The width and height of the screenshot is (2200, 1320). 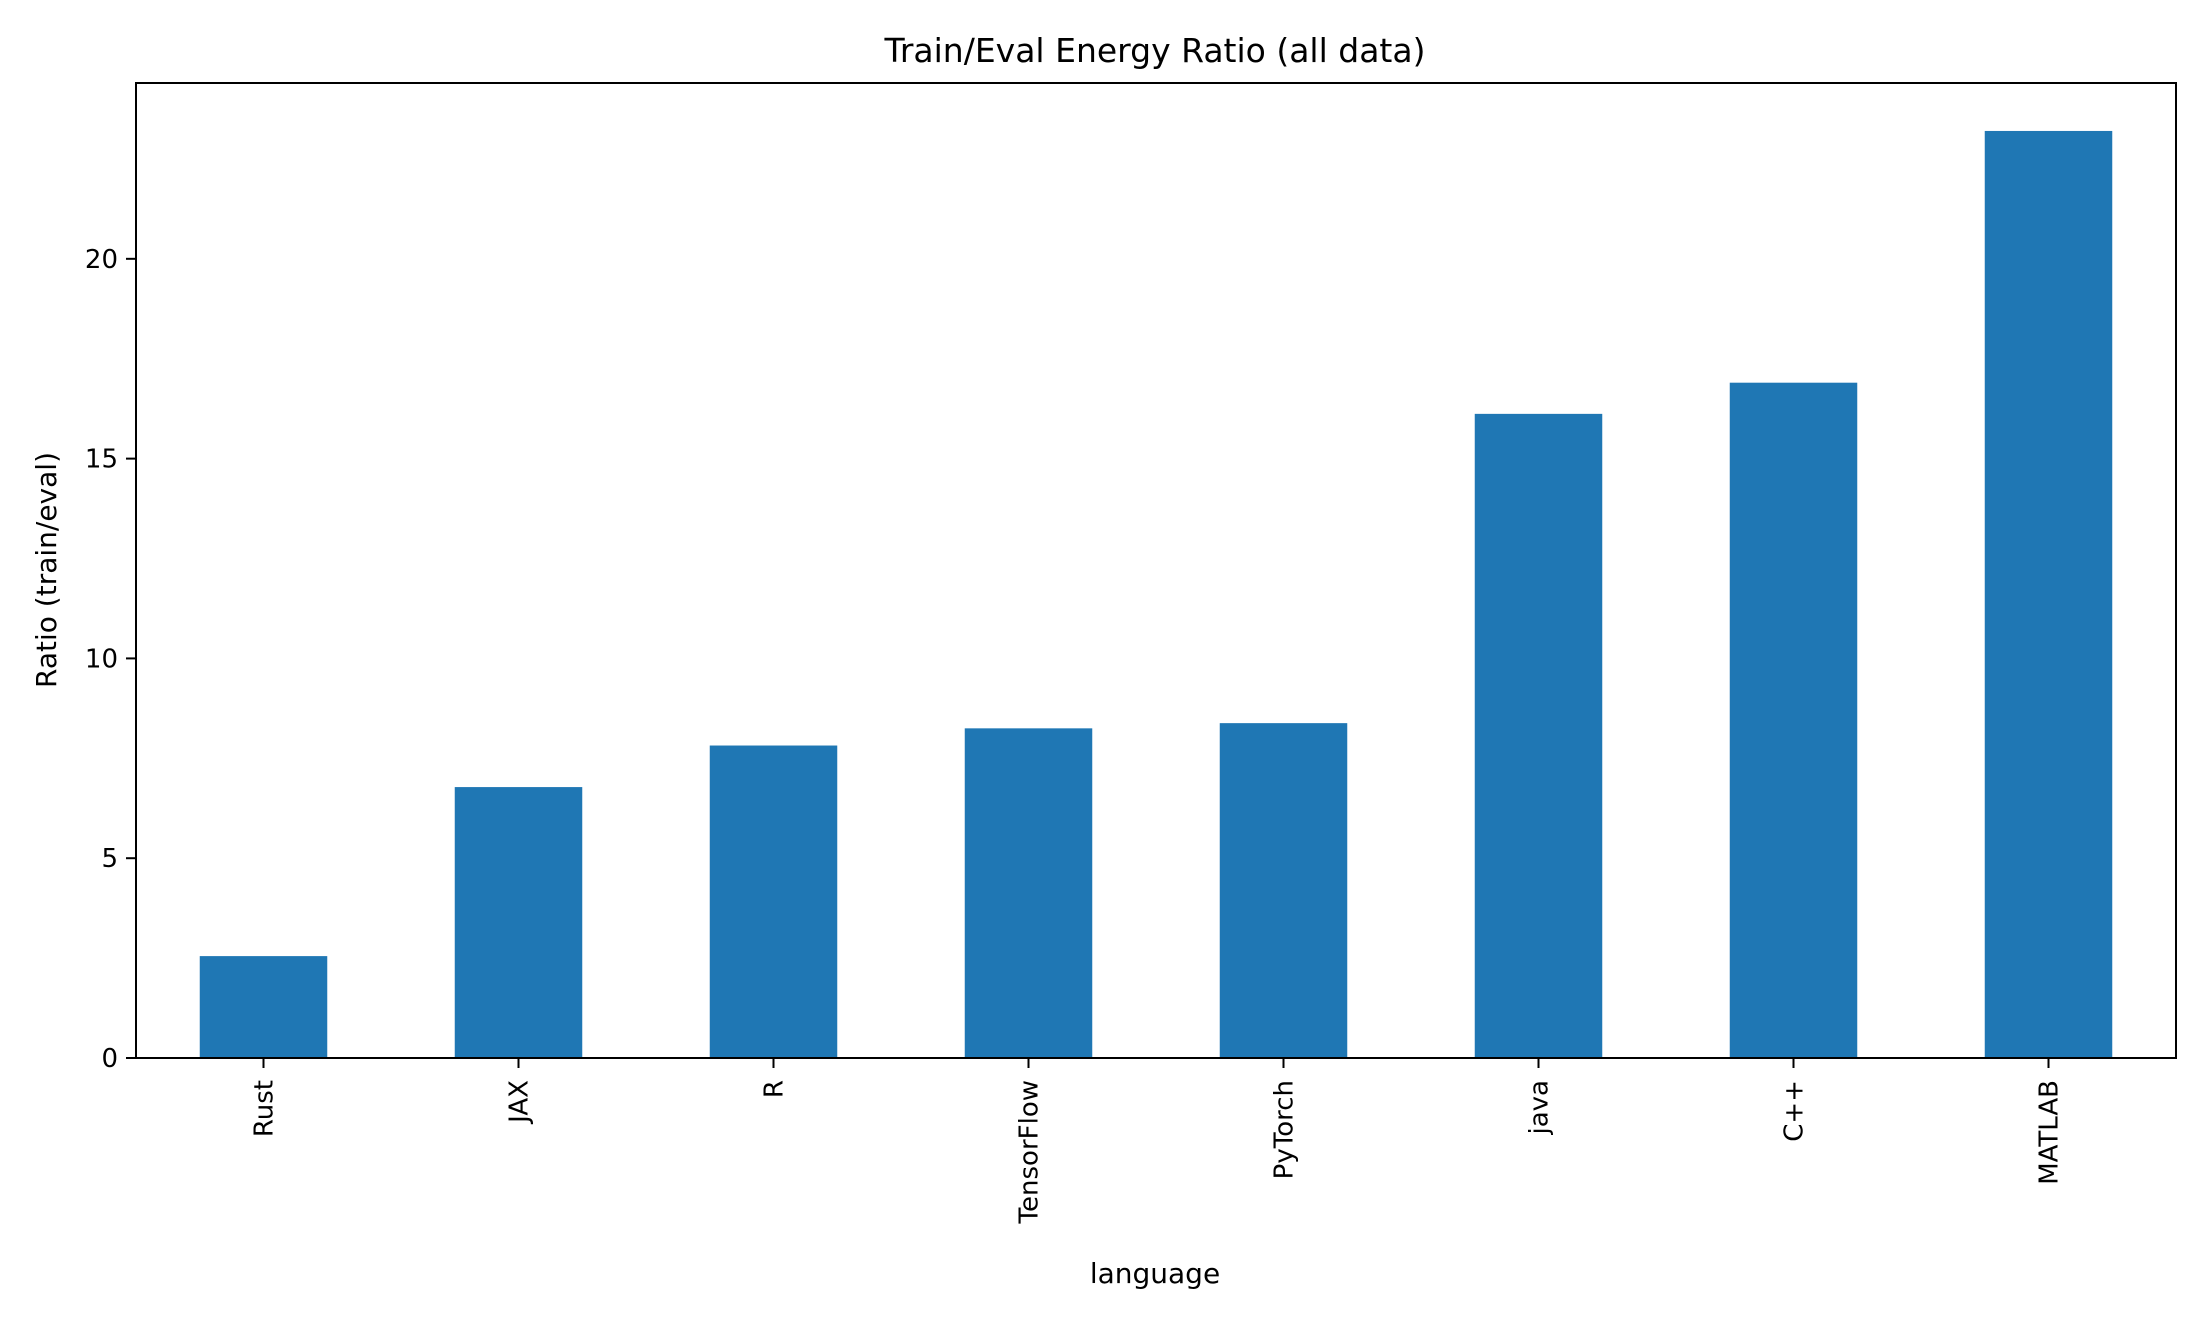 I want to click on bar-pytorch, so click(x=1283, y=890).